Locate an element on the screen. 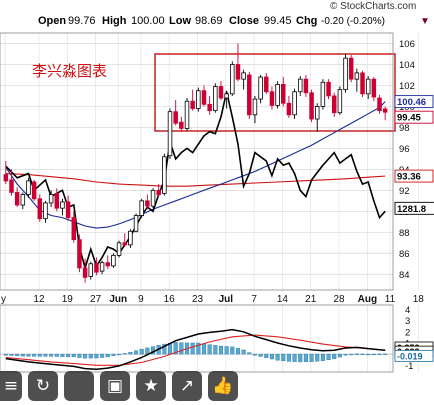 The image size is (434, 405). price-marker-box is located at coordinates (414, 117).